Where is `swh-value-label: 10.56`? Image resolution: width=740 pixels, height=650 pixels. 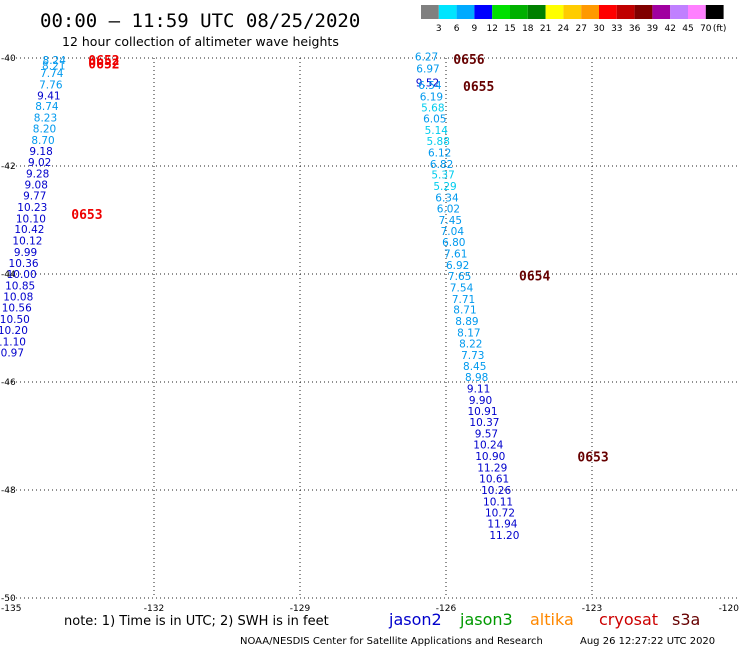 swh-value-label: 10.56 is located at coordinates (17, 308).